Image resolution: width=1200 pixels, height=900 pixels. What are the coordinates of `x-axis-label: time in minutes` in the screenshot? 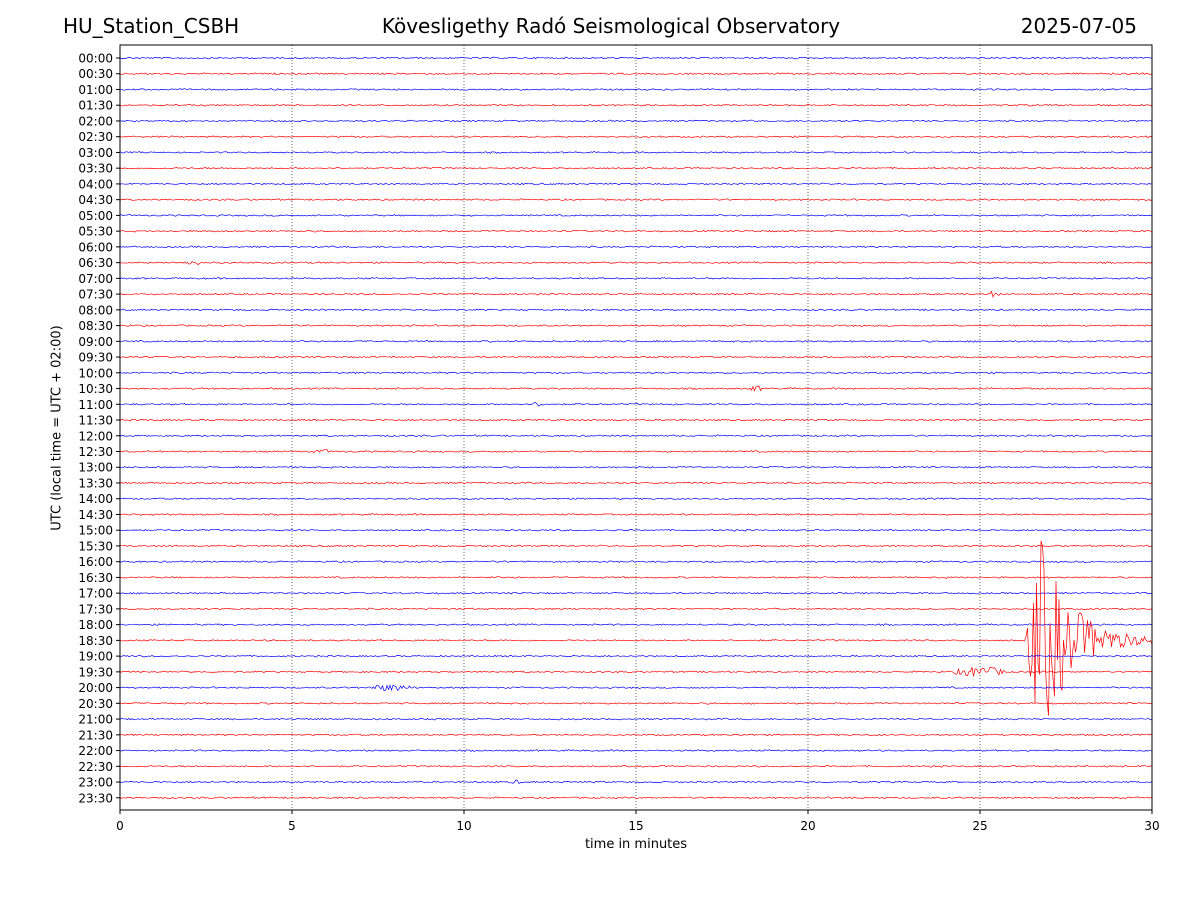 It's located at (636, 844).